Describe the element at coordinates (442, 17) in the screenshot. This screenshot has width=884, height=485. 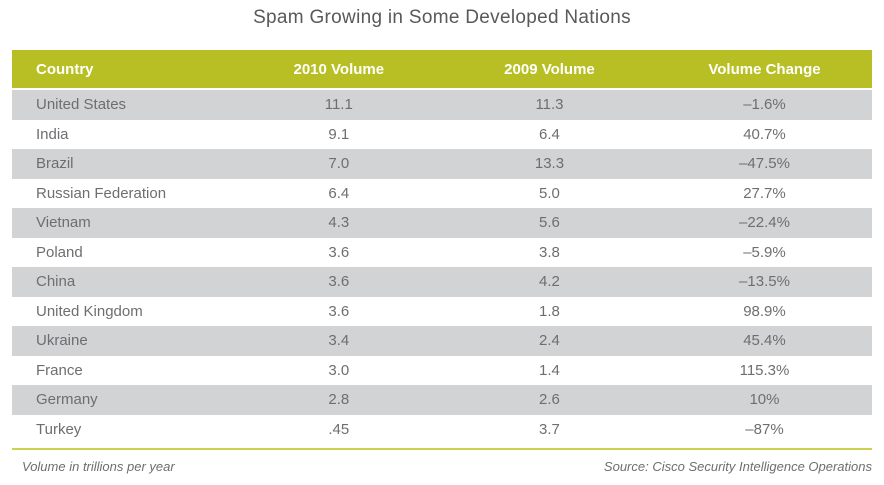
I see `page-title: Spam Growing in Some Developed Nations` at that location.